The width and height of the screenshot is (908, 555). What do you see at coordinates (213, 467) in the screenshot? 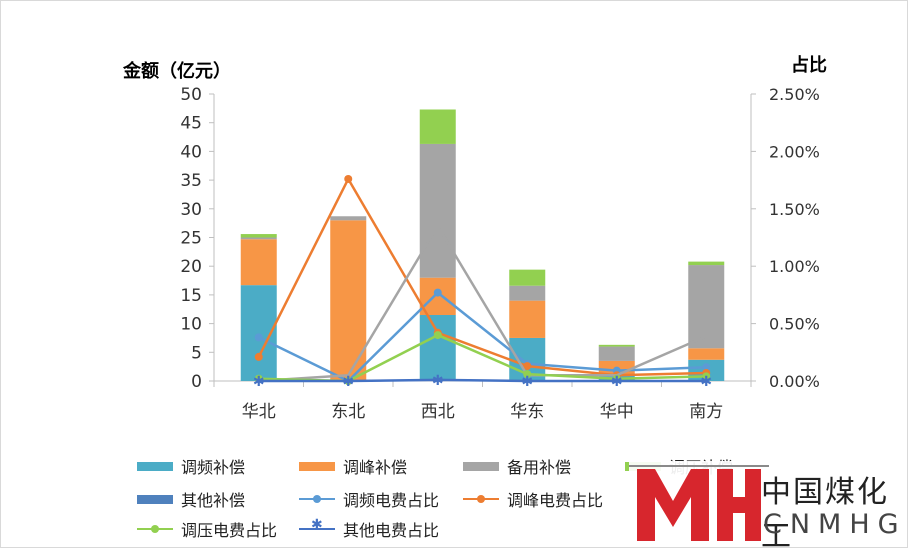
I see `legend-label: 调频补偿` at bounding box center [213, 467].